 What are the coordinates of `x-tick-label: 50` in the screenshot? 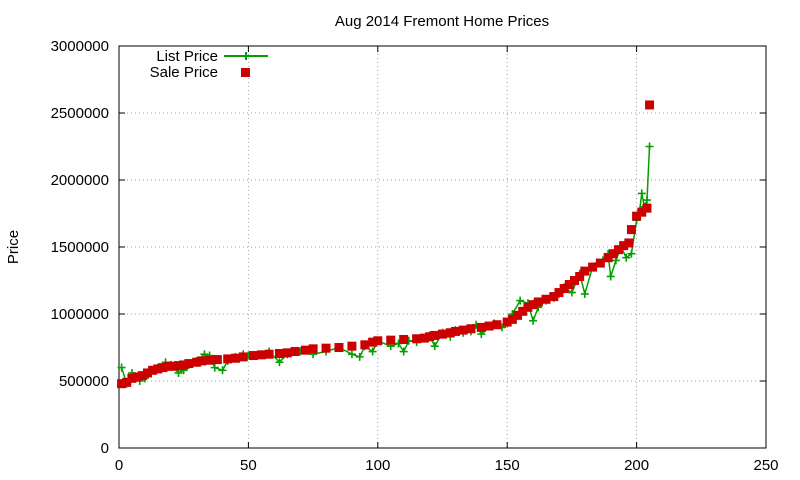 It's located at (248, 465).